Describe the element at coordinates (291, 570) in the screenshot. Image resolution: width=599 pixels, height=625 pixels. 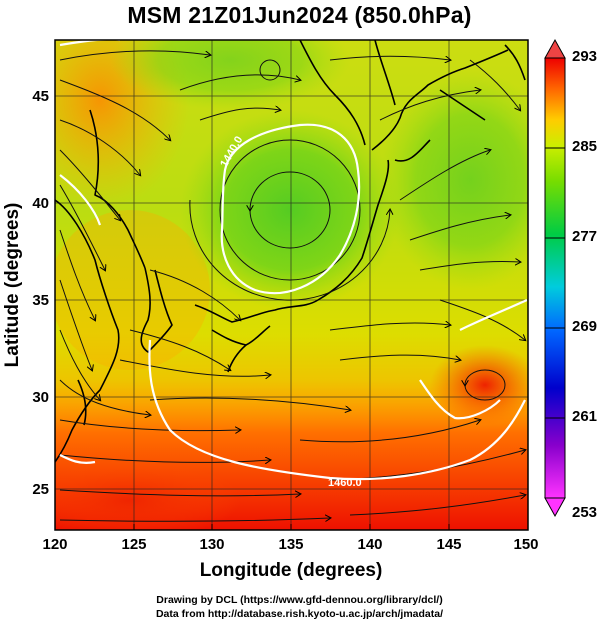
I see `x-axis-label: Longitude (degrees)` at that location.